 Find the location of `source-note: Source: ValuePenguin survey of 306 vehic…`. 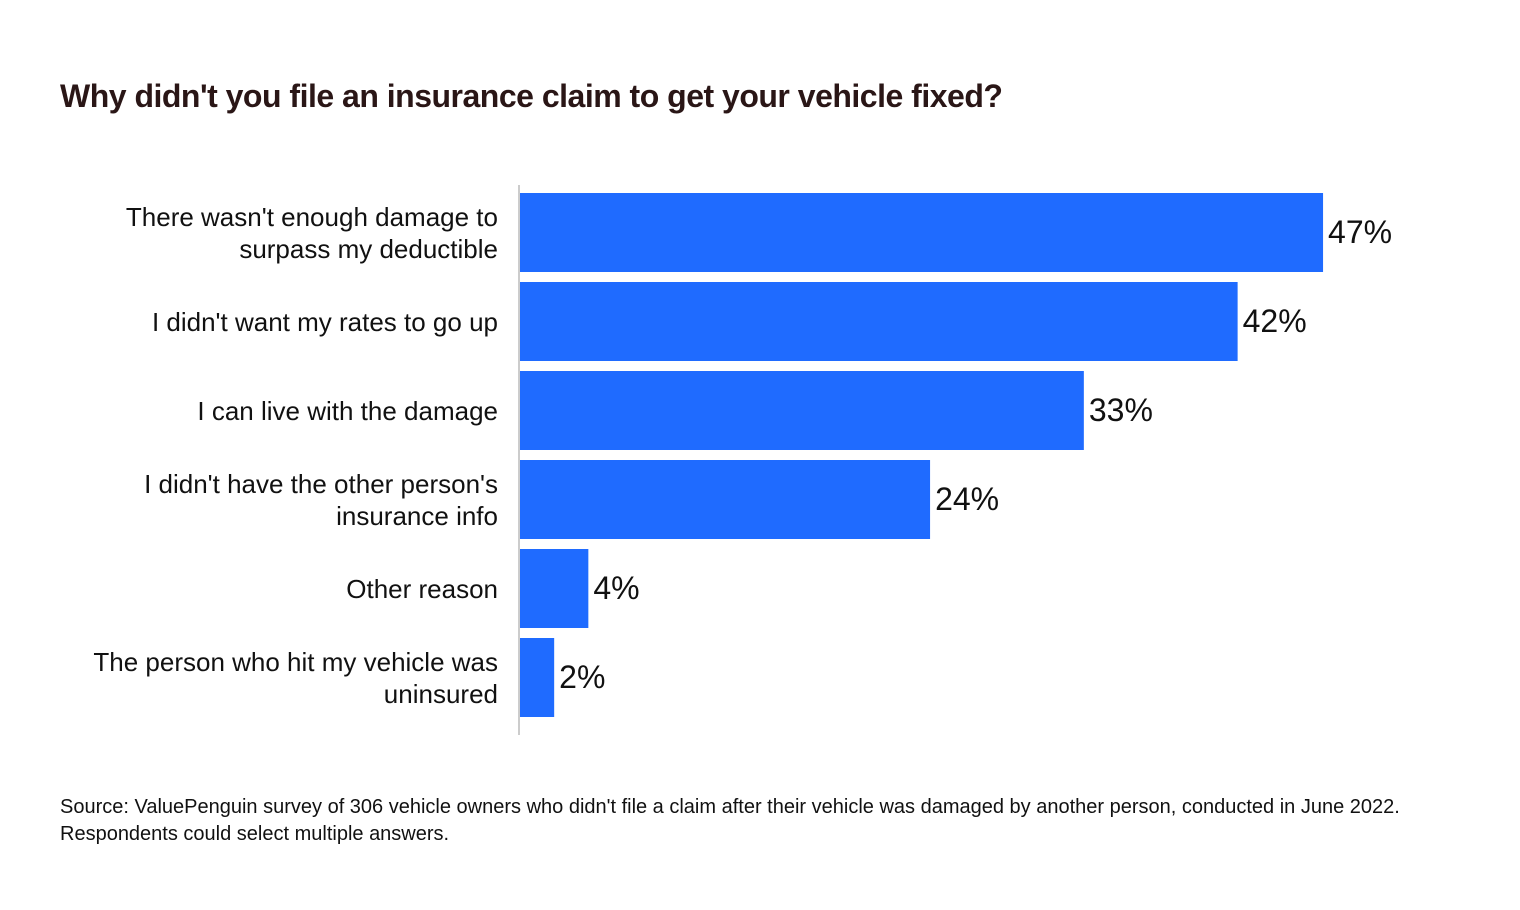

source-note: Source: ValuePenguin survey of 306 vehic… is located at coordinates (730, 820).